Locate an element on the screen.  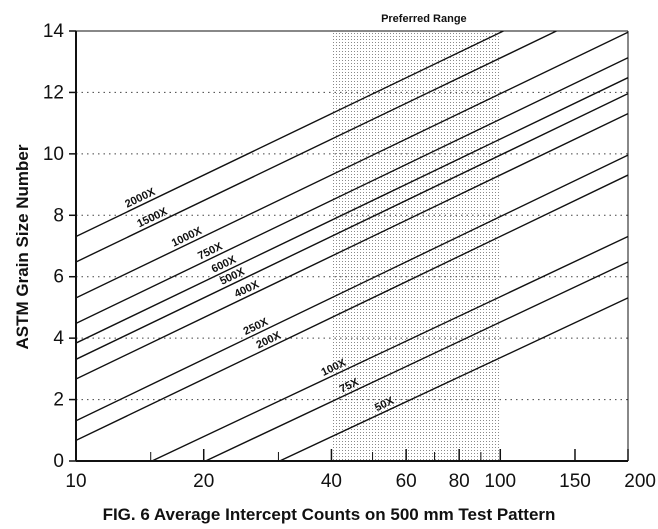
y-tick-label: 14 is located at coordinates (54, 31).